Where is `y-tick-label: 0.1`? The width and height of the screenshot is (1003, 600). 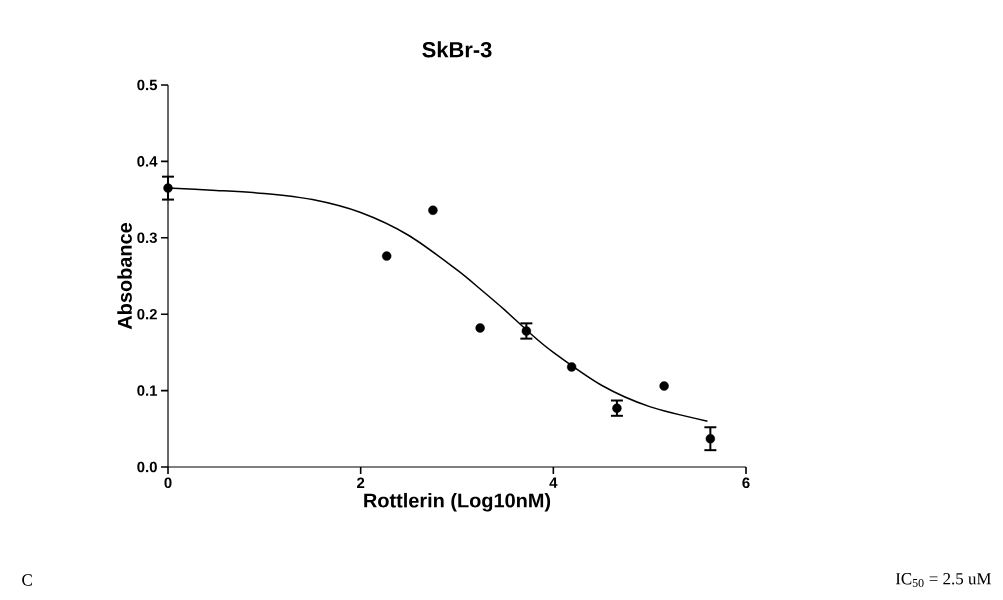 y-tick-label: 0.1 is located at coordinates (147, 390).